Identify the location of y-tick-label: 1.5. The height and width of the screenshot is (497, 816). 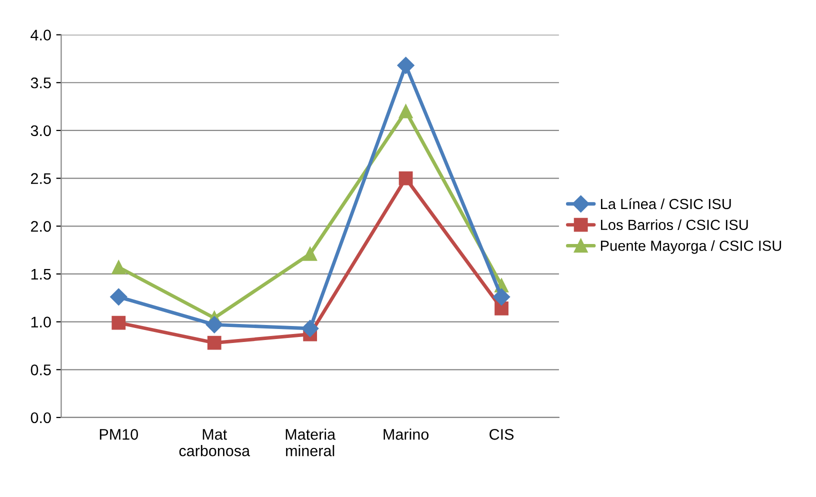
(41, 274).